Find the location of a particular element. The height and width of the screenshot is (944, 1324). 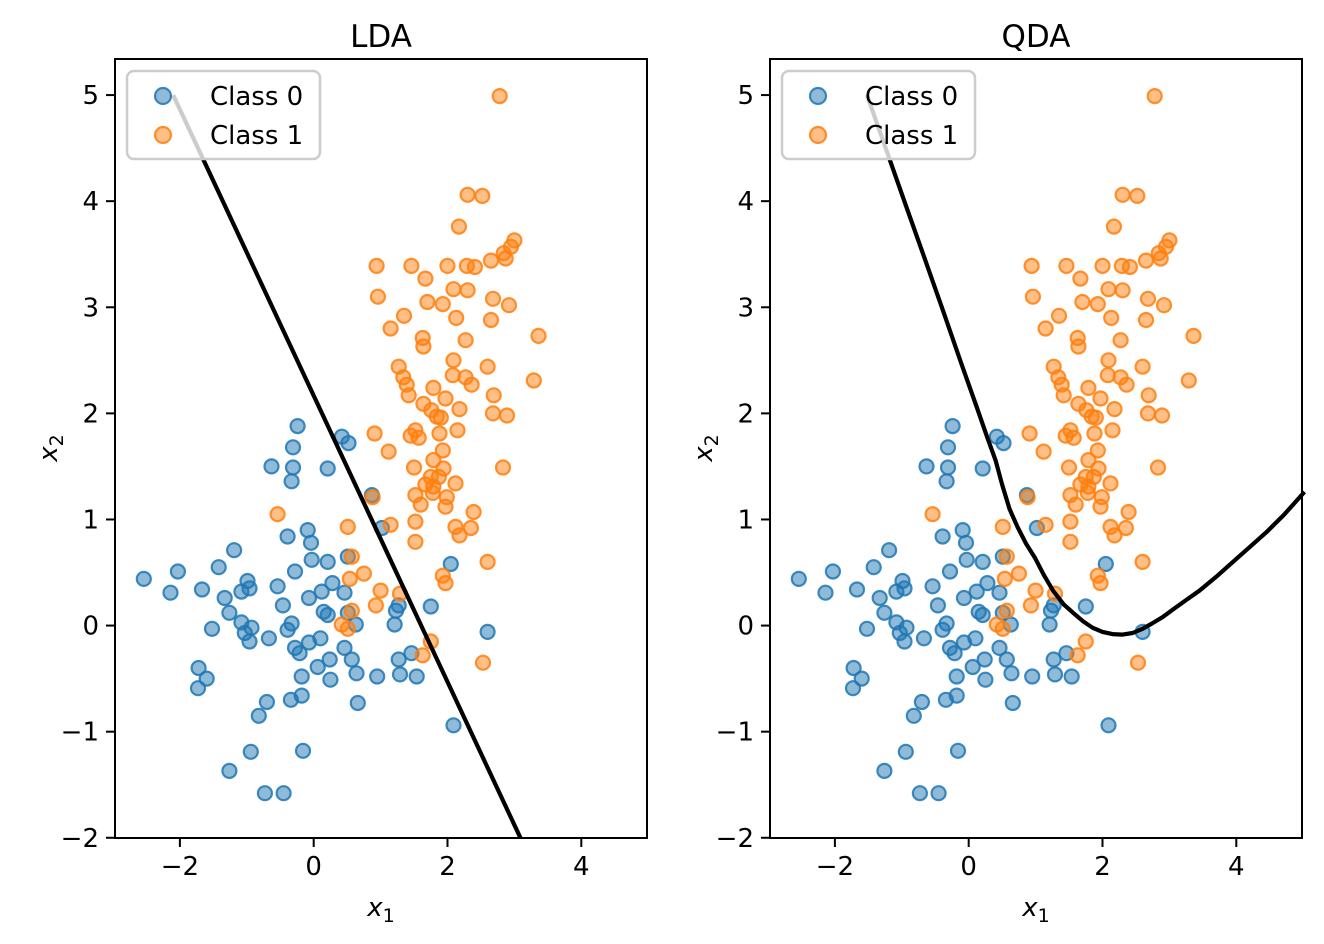

x-axis: −2 0 2 4 is located at coordinates (375, 860).